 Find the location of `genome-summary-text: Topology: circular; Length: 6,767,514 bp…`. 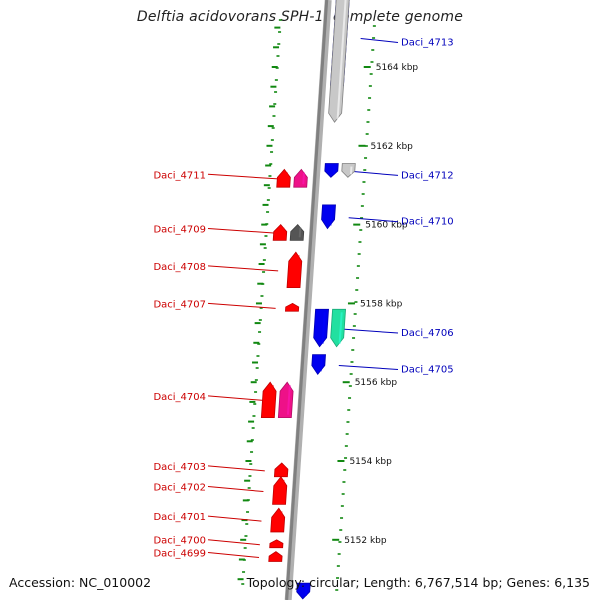

genome-summary-text: Topology: circular; Length: 6,767,514 bp… is located at coordinates (418, 582).